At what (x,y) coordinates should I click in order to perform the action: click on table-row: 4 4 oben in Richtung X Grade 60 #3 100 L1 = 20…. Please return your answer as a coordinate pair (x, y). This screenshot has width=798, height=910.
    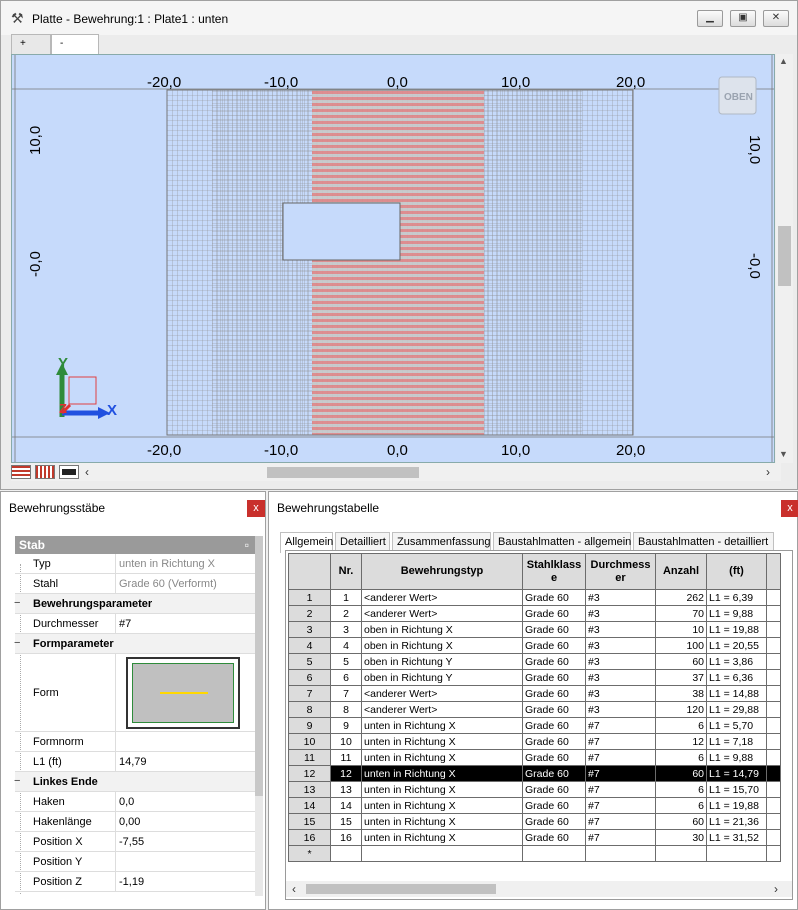
    Looking at the image, I should click on (534, 645).